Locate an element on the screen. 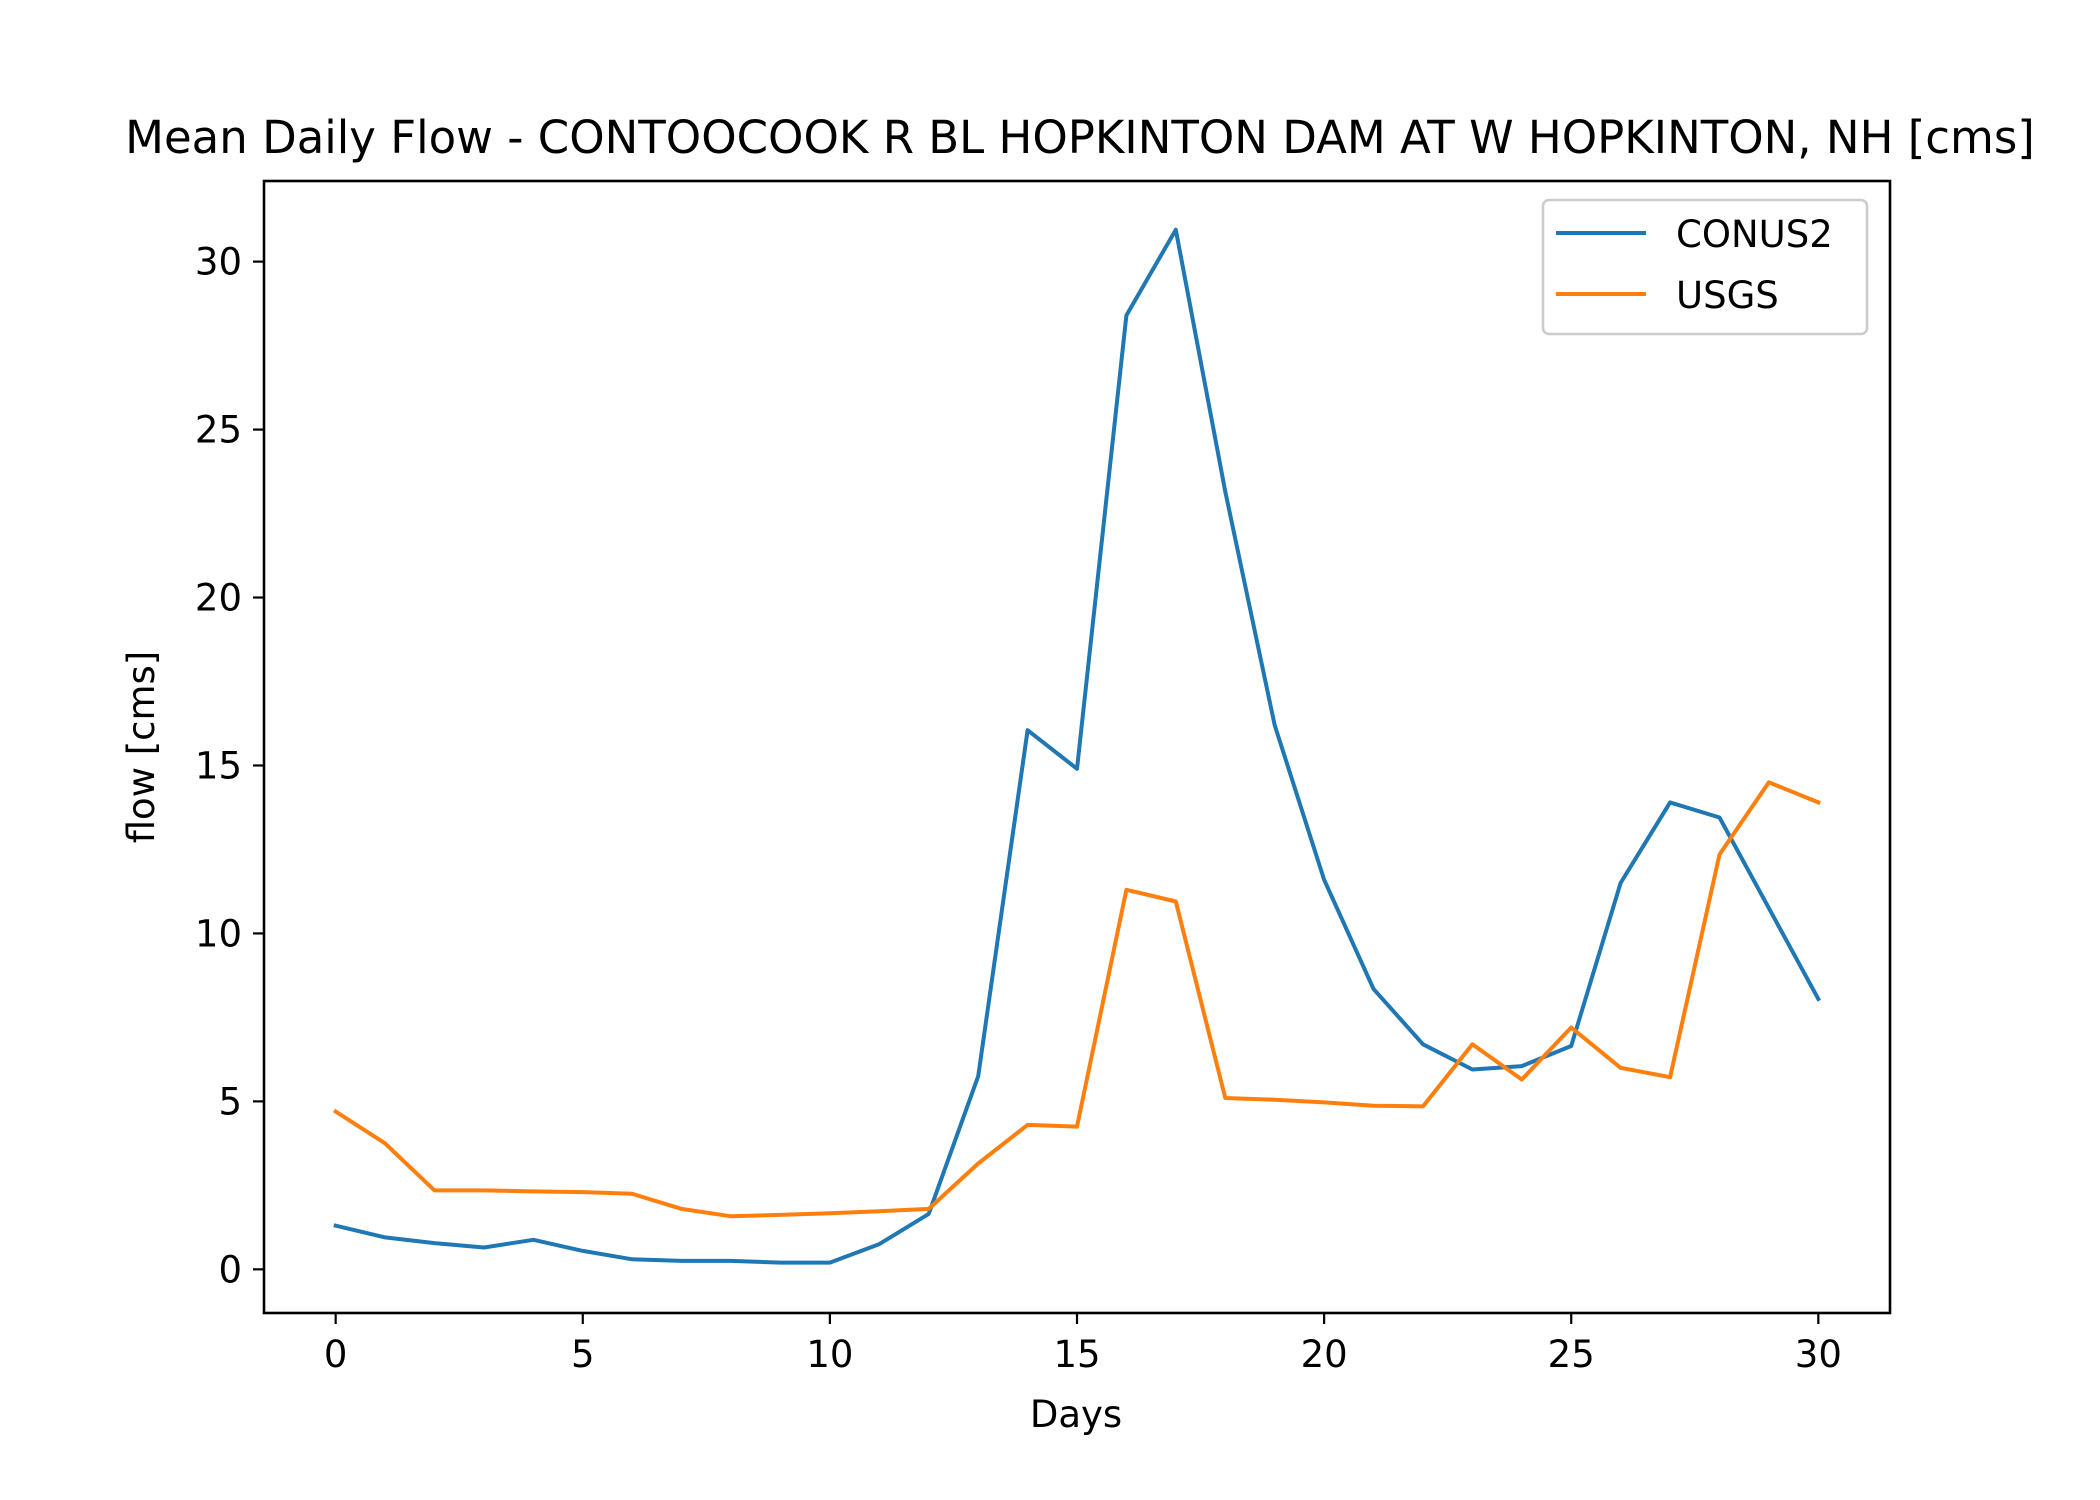  y-tick-label: 5 is located at coordinates (230, 1101).